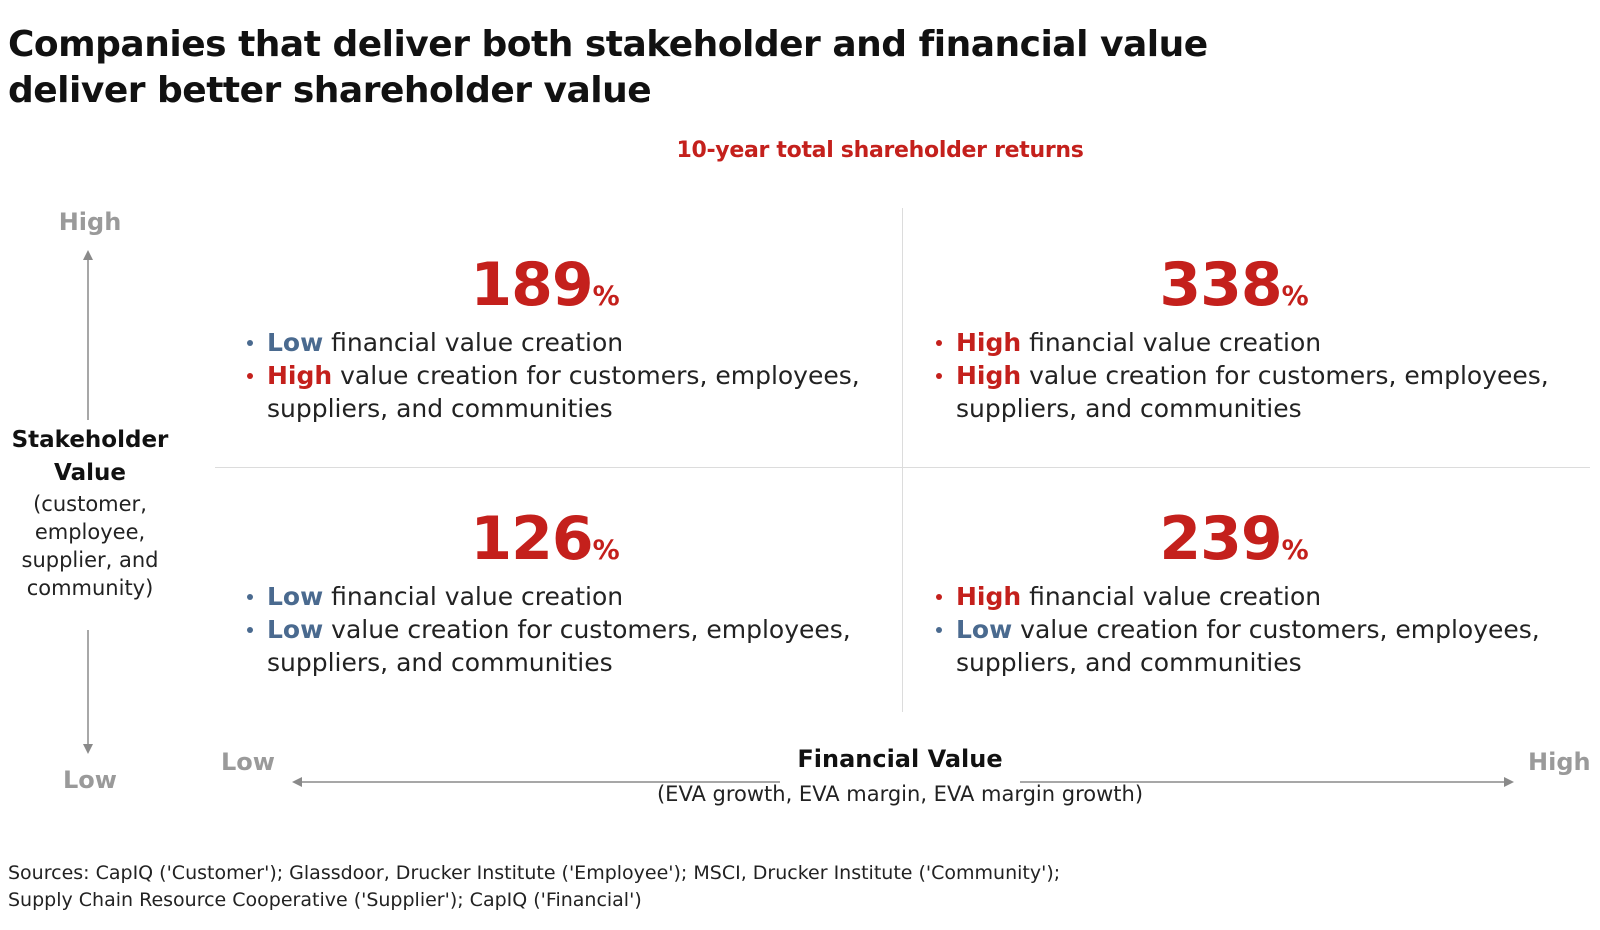  I want to click on return-number: 338, so click(1220, 285).